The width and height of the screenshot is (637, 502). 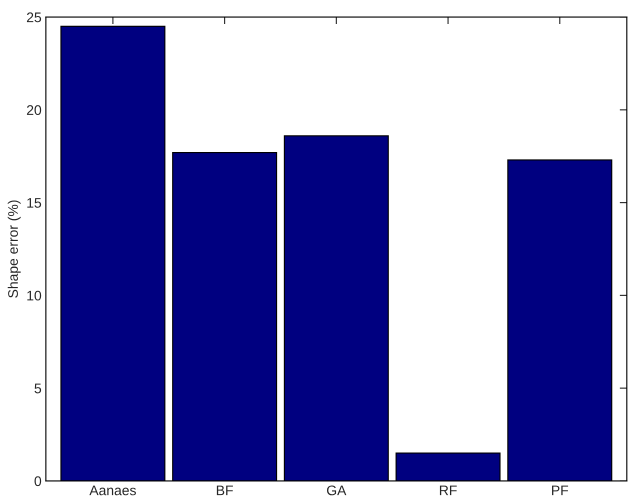 I want to click on x-tick-label: Aanaes, so click(x=112, y=491).